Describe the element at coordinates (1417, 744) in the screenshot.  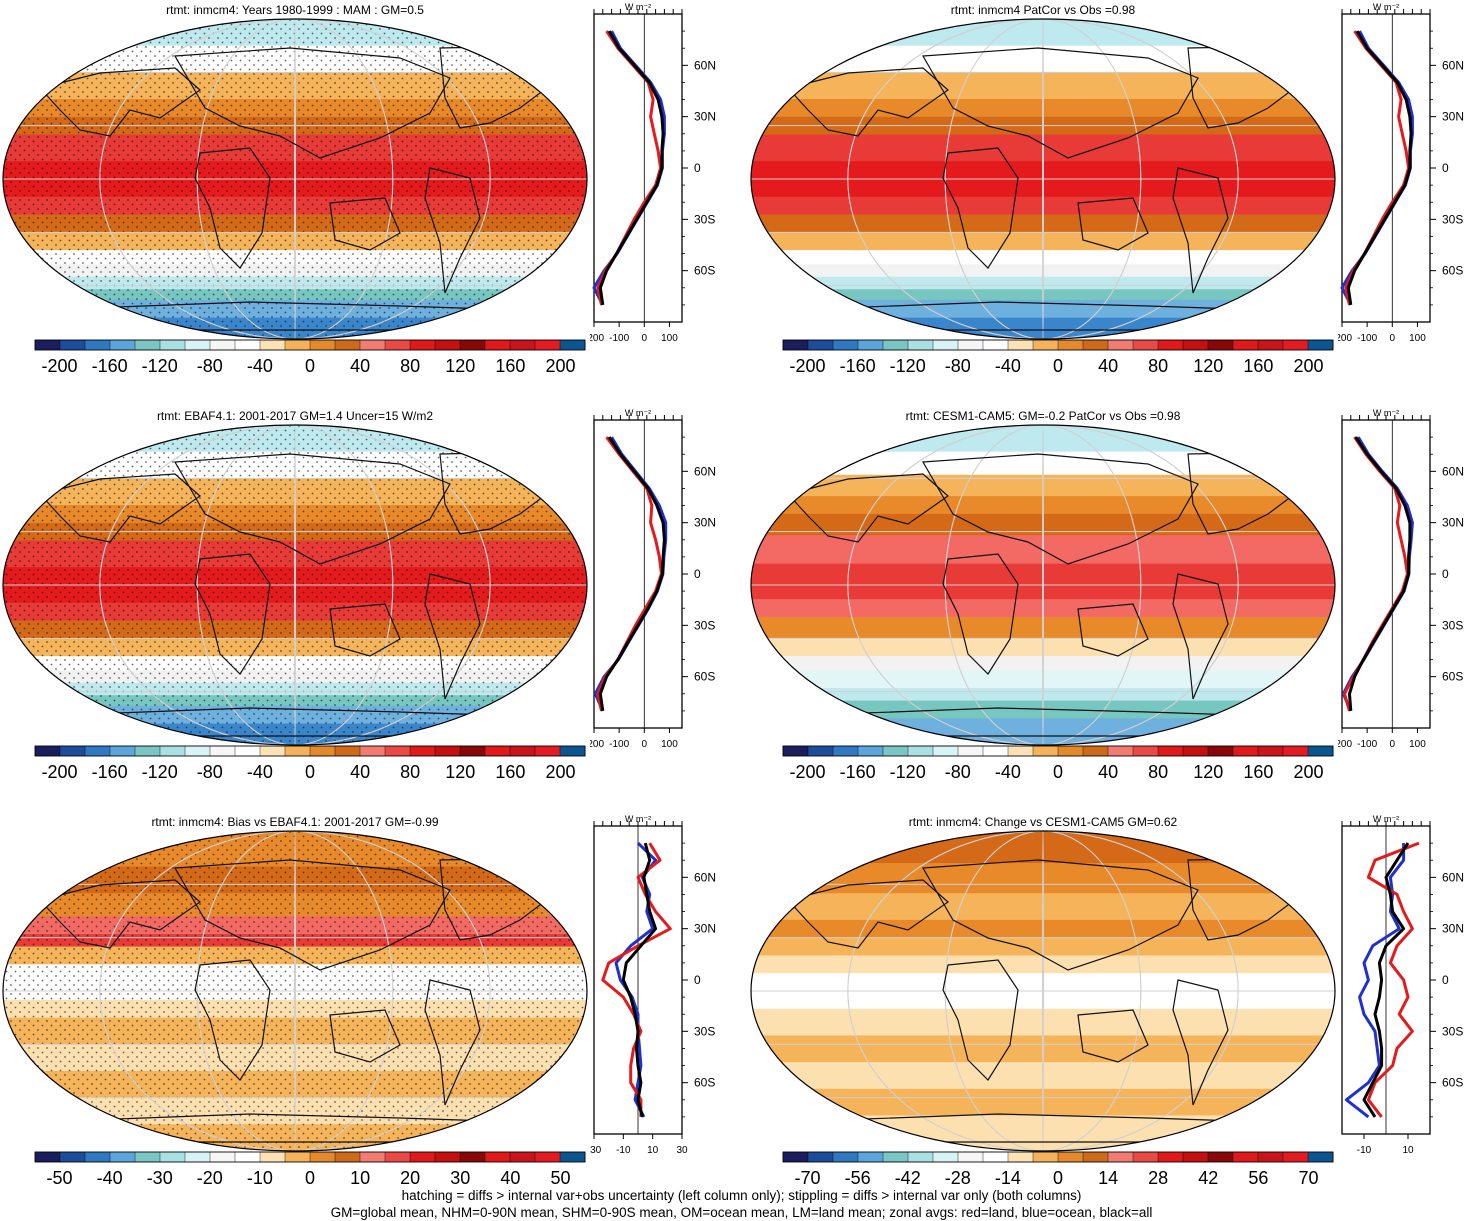
I see `profile-xtick-label: 100` at that location.